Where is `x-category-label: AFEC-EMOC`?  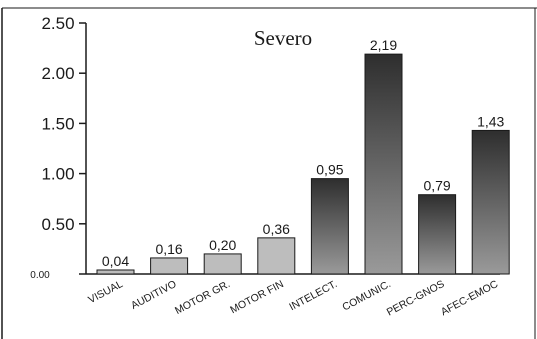 x-category-label: AFEC-EMOC is located at coordinates (470, 298).